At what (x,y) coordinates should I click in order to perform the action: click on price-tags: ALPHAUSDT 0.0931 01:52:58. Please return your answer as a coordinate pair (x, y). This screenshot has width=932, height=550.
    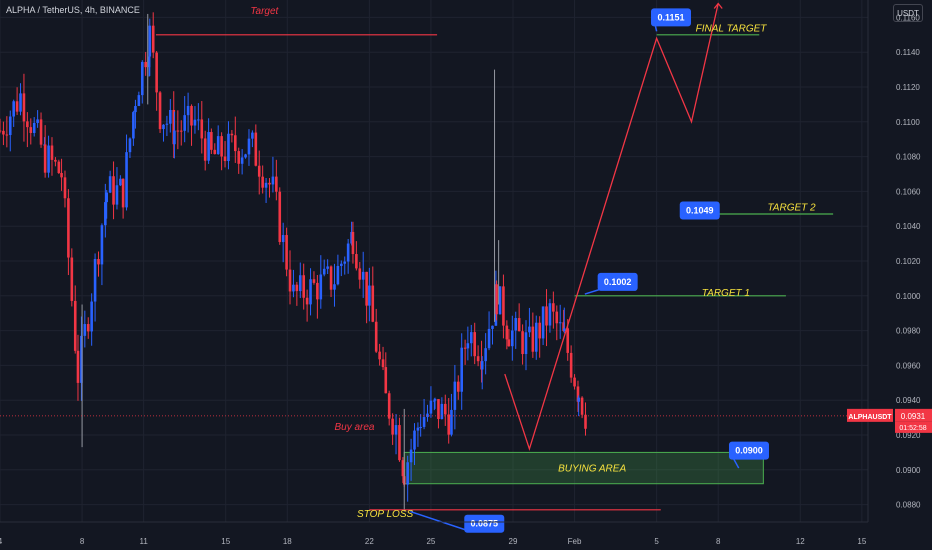
    Looking at the image, I should click on (889, 420).